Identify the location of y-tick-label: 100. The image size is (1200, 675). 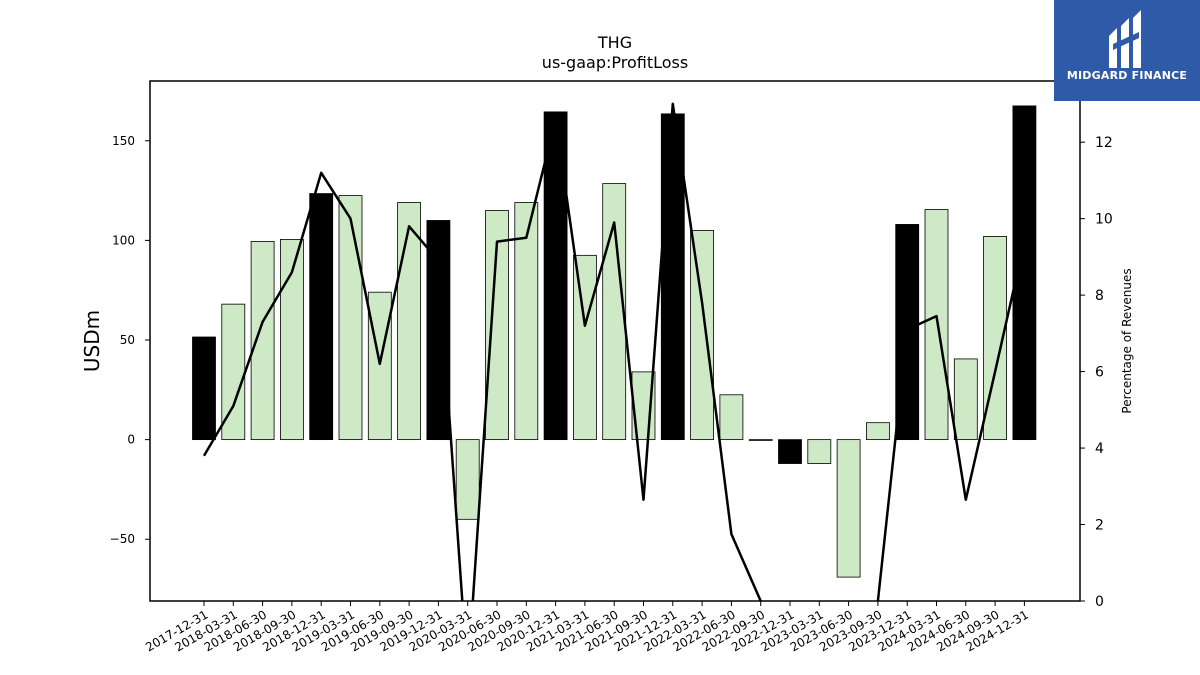
(123, 240).